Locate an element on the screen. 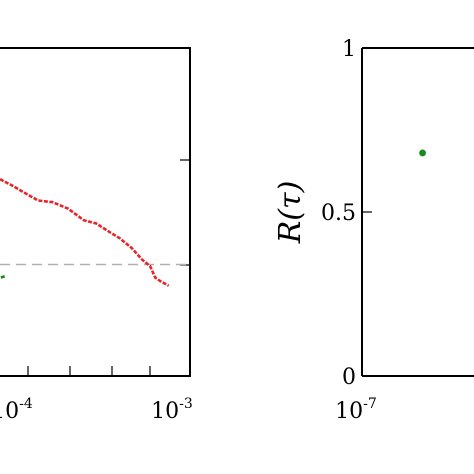 This screenshot has width=474, height=474. left-x-tick-label: 10⁻⁴ is located at coordinates (16, 410).